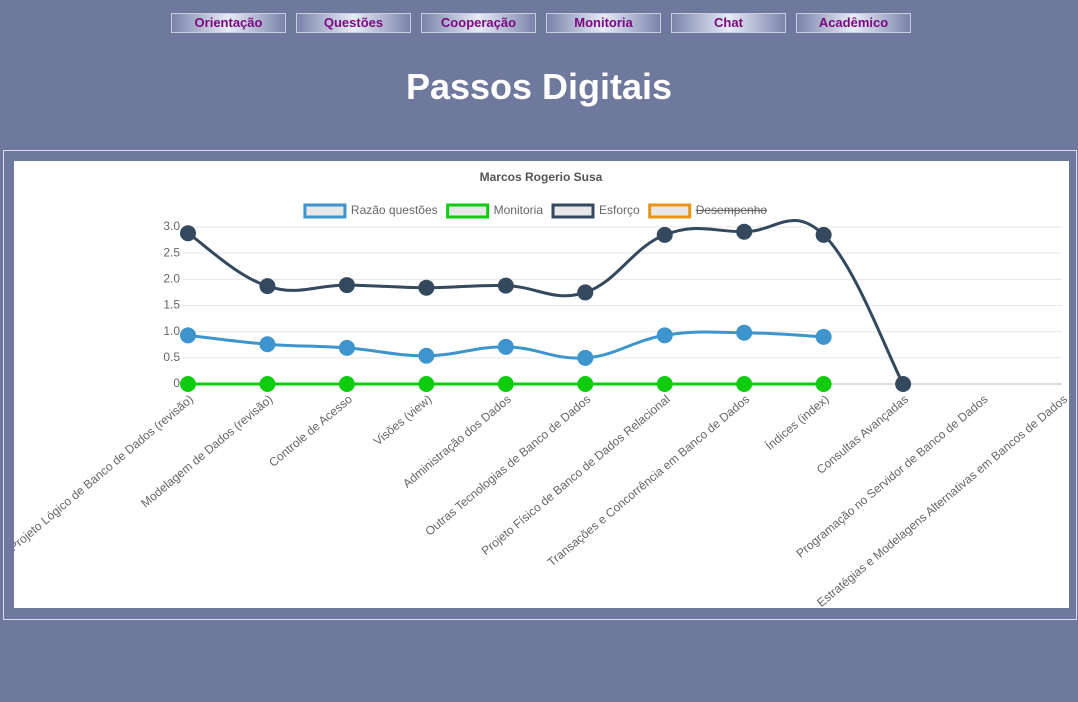 This screenshot has width=1078, height=702. Describe the element at coordinates (728, 23) in the screenshot. I see `nav-button: Chat` at that location.